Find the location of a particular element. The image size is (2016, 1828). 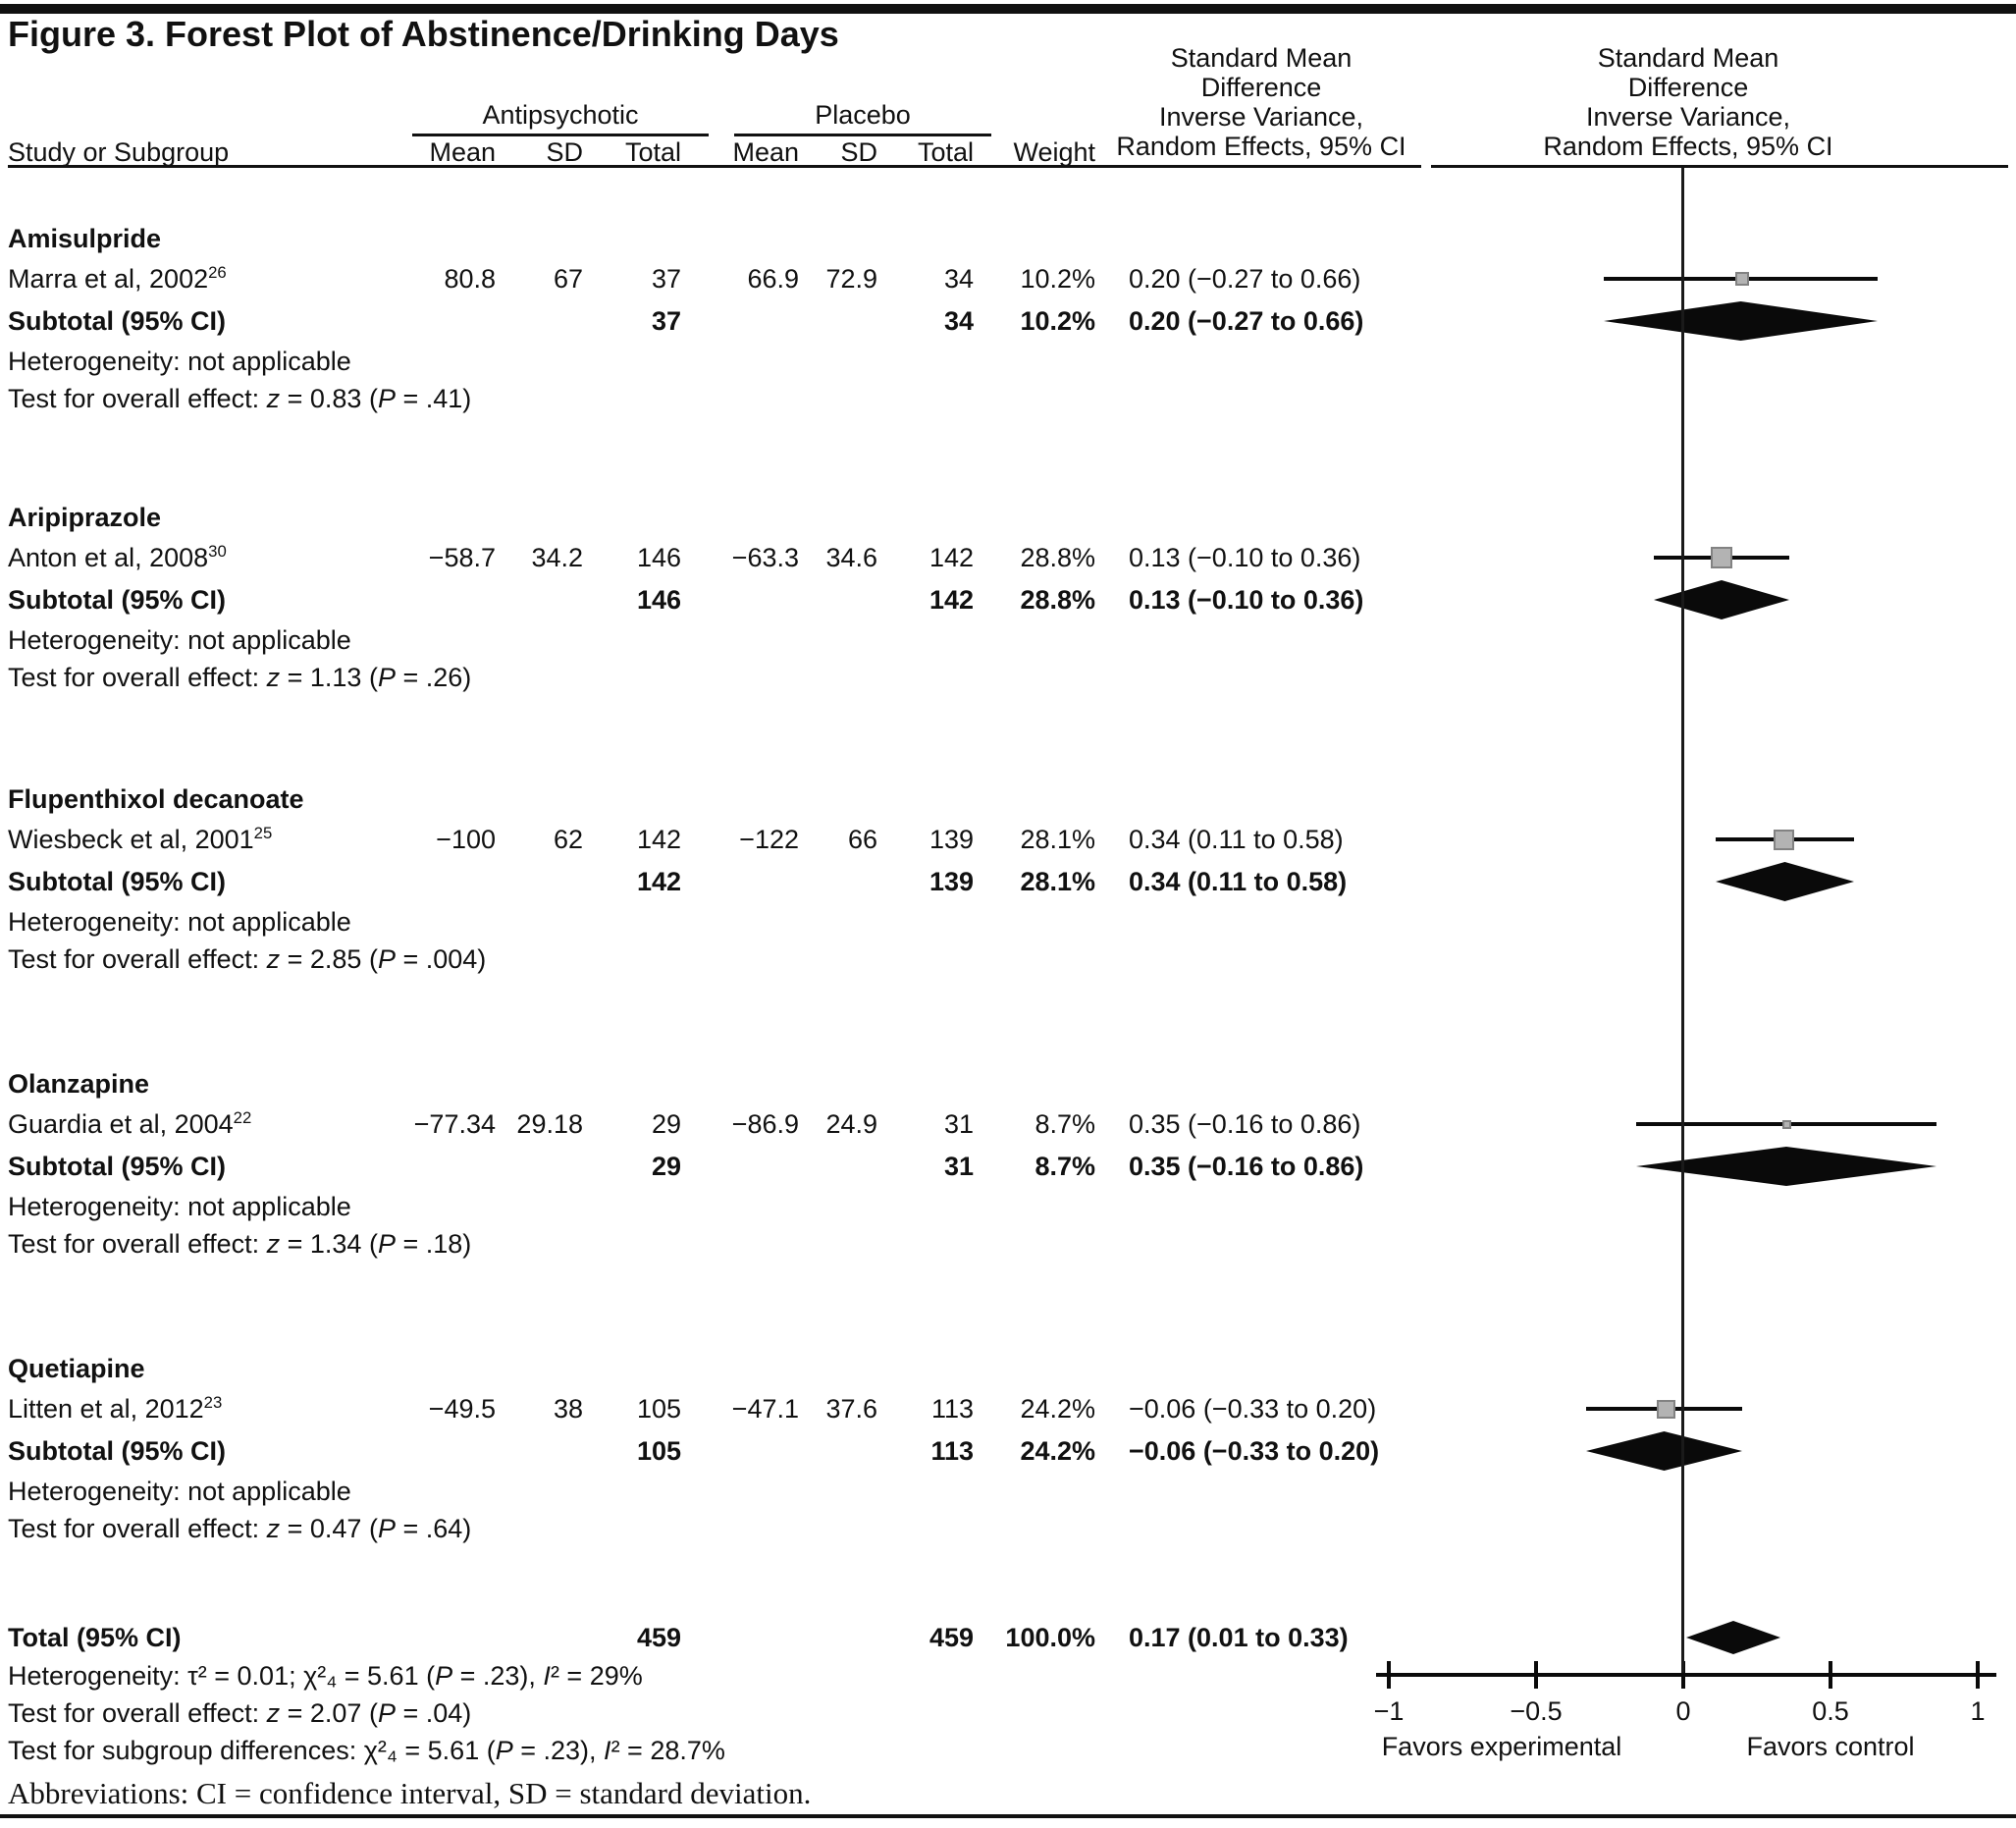

smd-ci-text: 0.35 (−0.16 to 0.86) is located at coordinates (1246, 1166).